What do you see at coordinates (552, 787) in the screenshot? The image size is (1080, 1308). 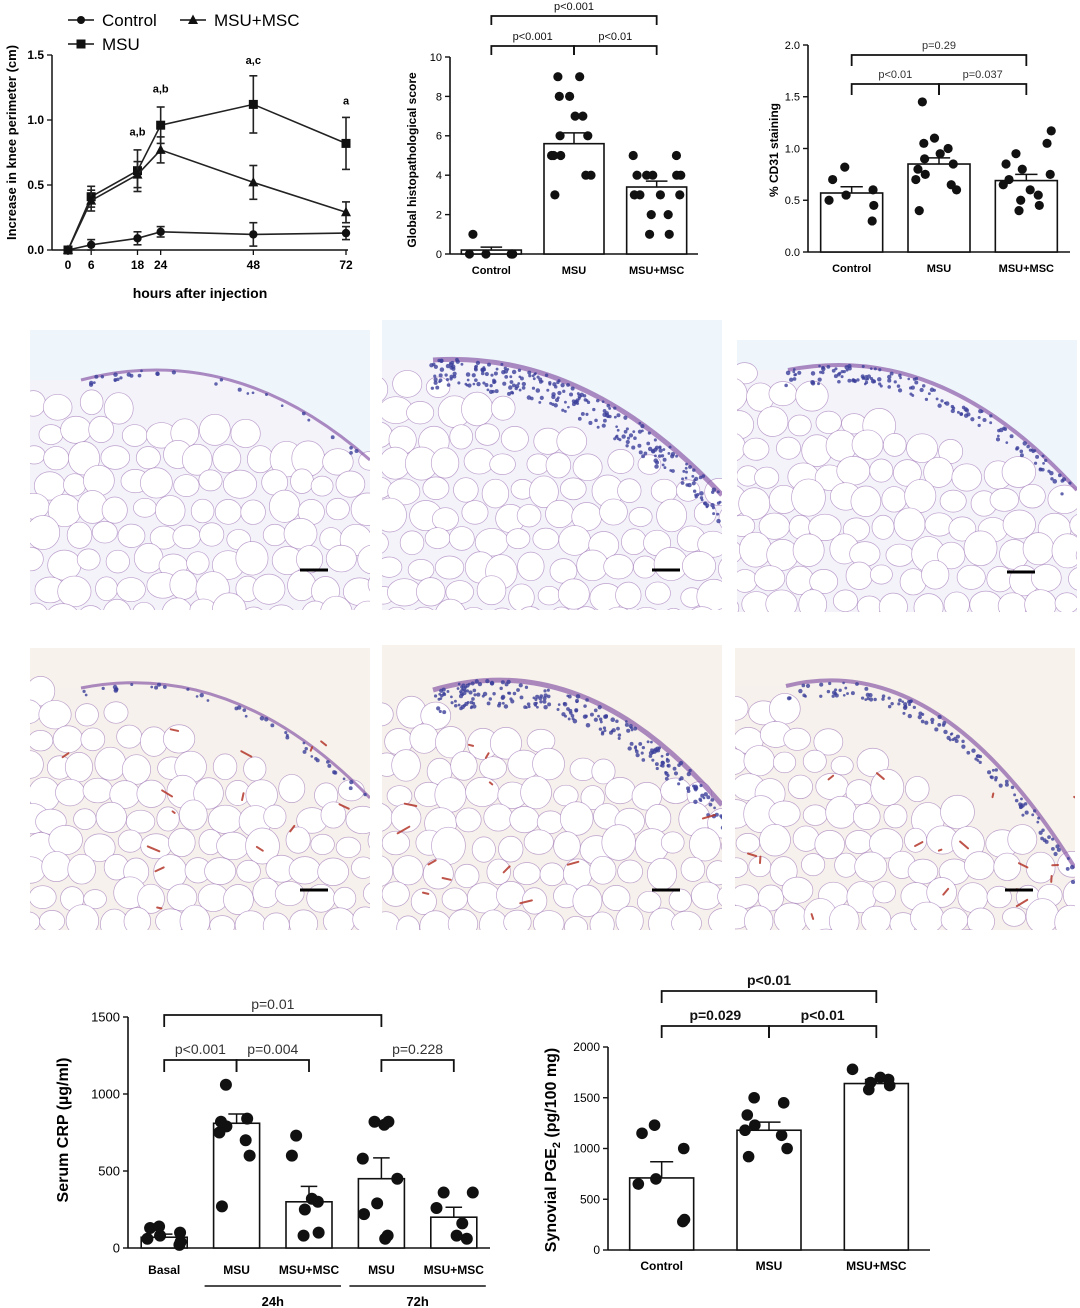 I see `cd31-msu-image` at bounding box center [552, 787].